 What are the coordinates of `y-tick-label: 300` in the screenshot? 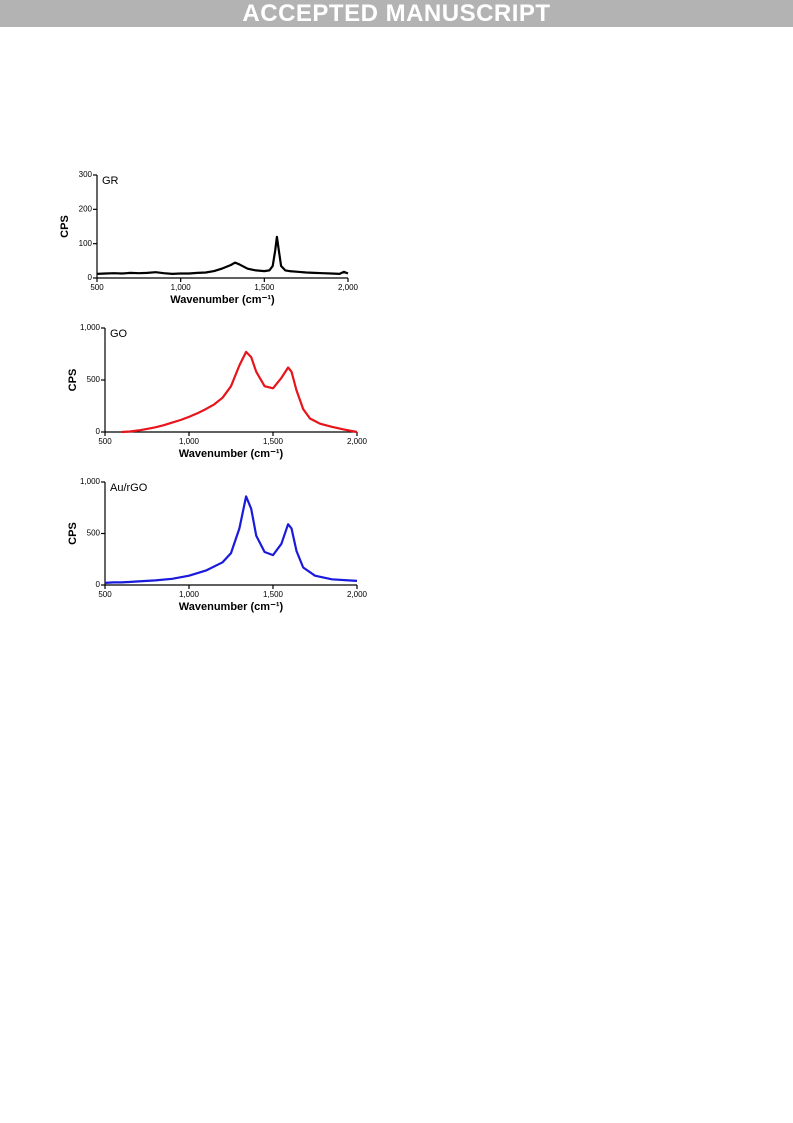 It's located at (86, 174).